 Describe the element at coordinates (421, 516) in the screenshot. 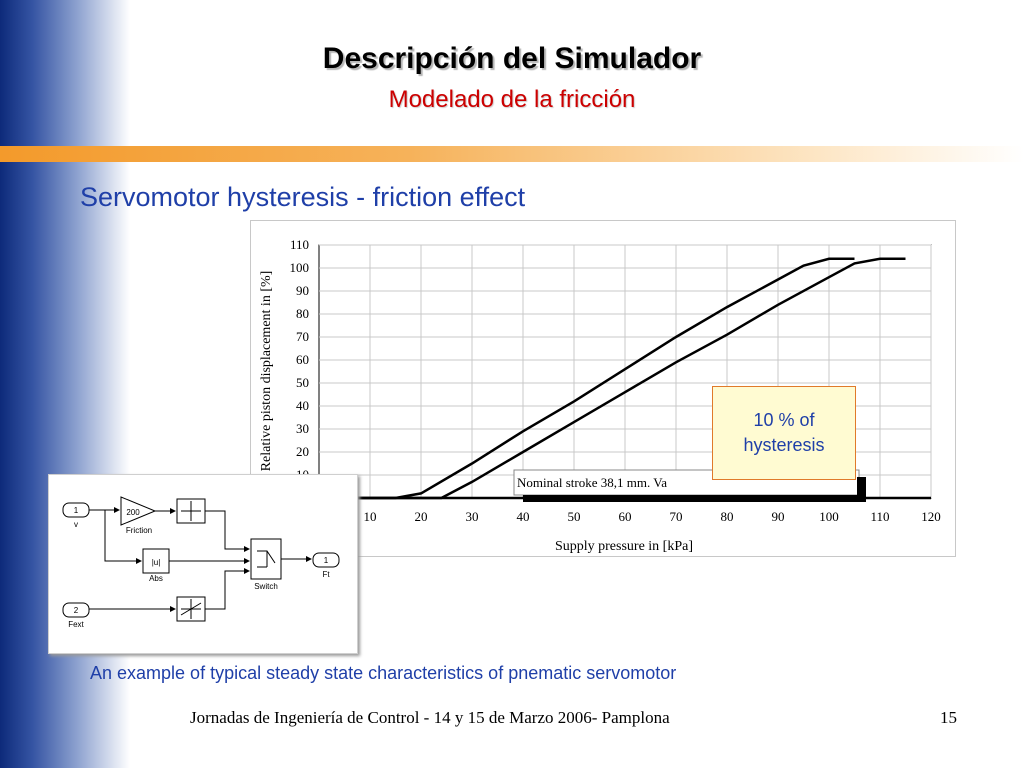

I see `x-tick-label: 20` at that location.